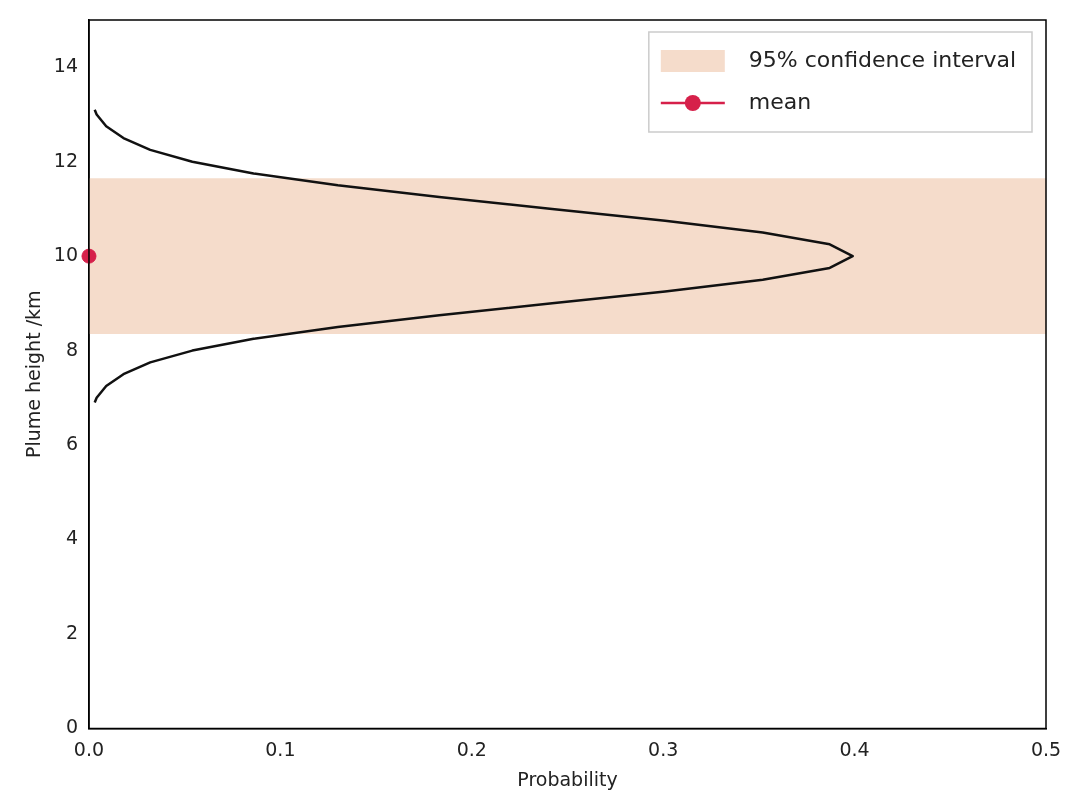 This screenshot has width=1070, height=800. I want to click on y-tick-label: 10, so click(65, 254).